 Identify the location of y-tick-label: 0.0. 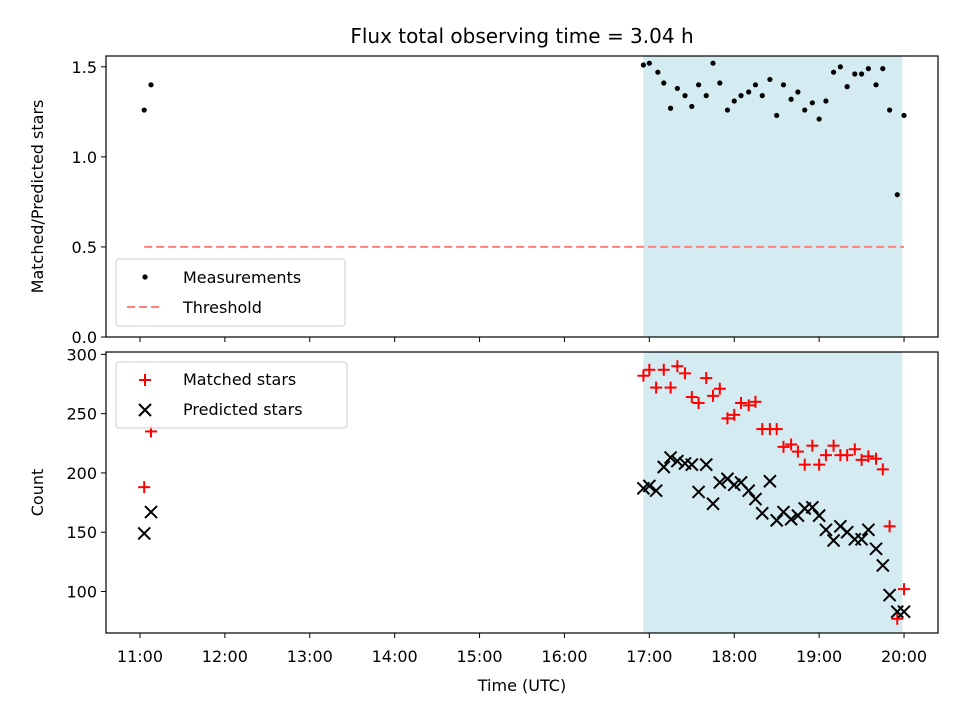
(84, 337).